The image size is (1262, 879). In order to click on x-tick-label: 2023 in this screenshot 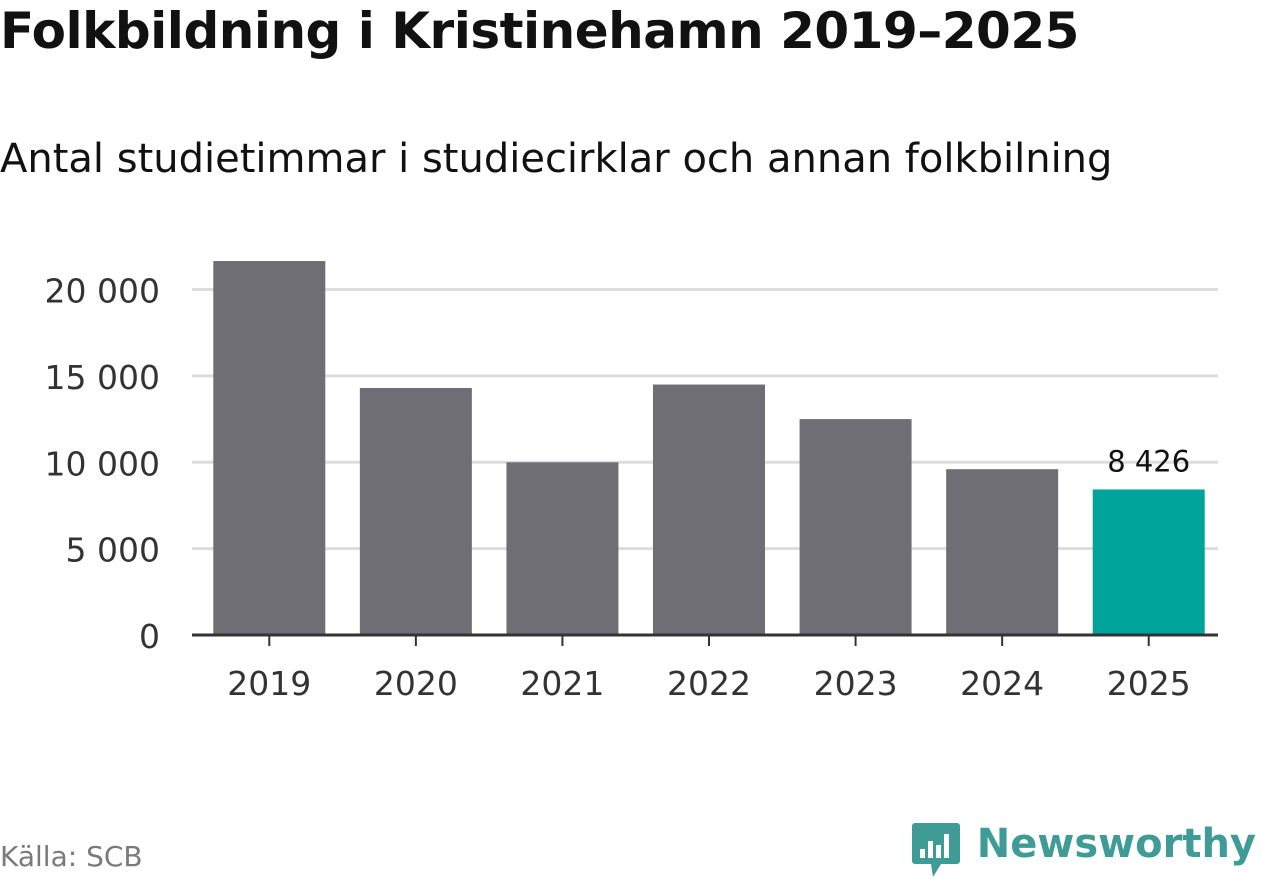, I will do `click(856, 683)`.